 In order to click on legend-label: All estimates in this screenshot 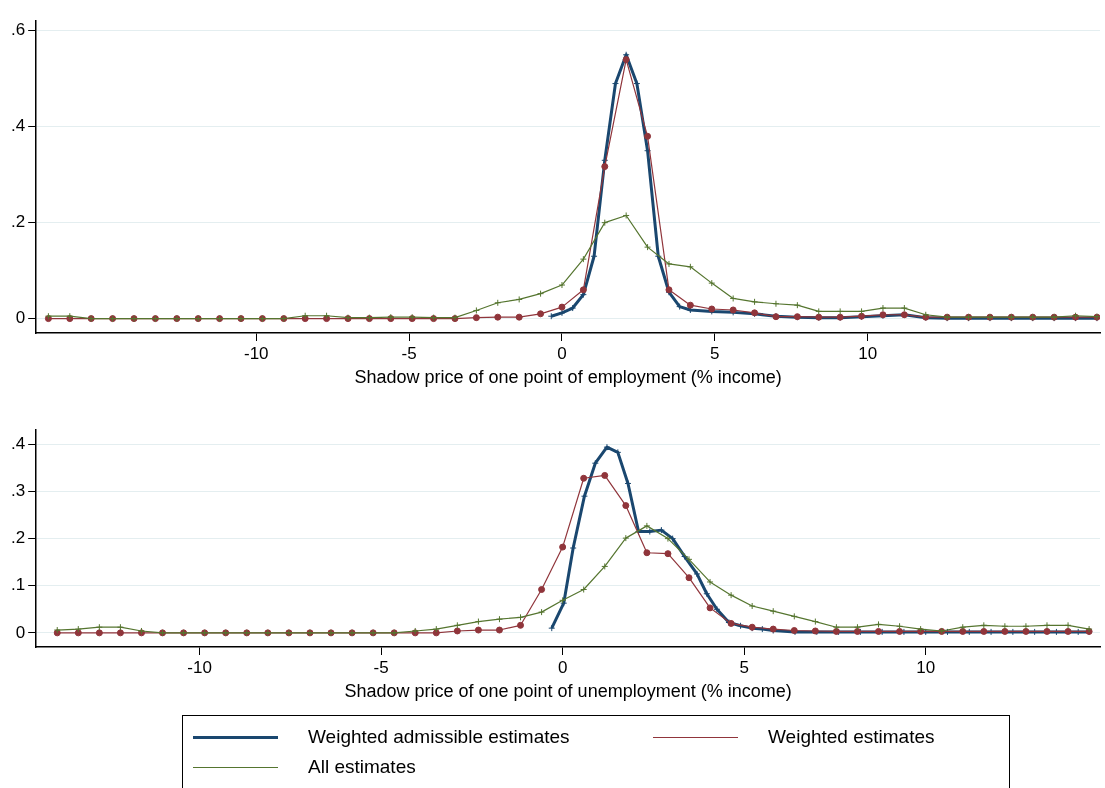, I will do `click(362, 767)`.